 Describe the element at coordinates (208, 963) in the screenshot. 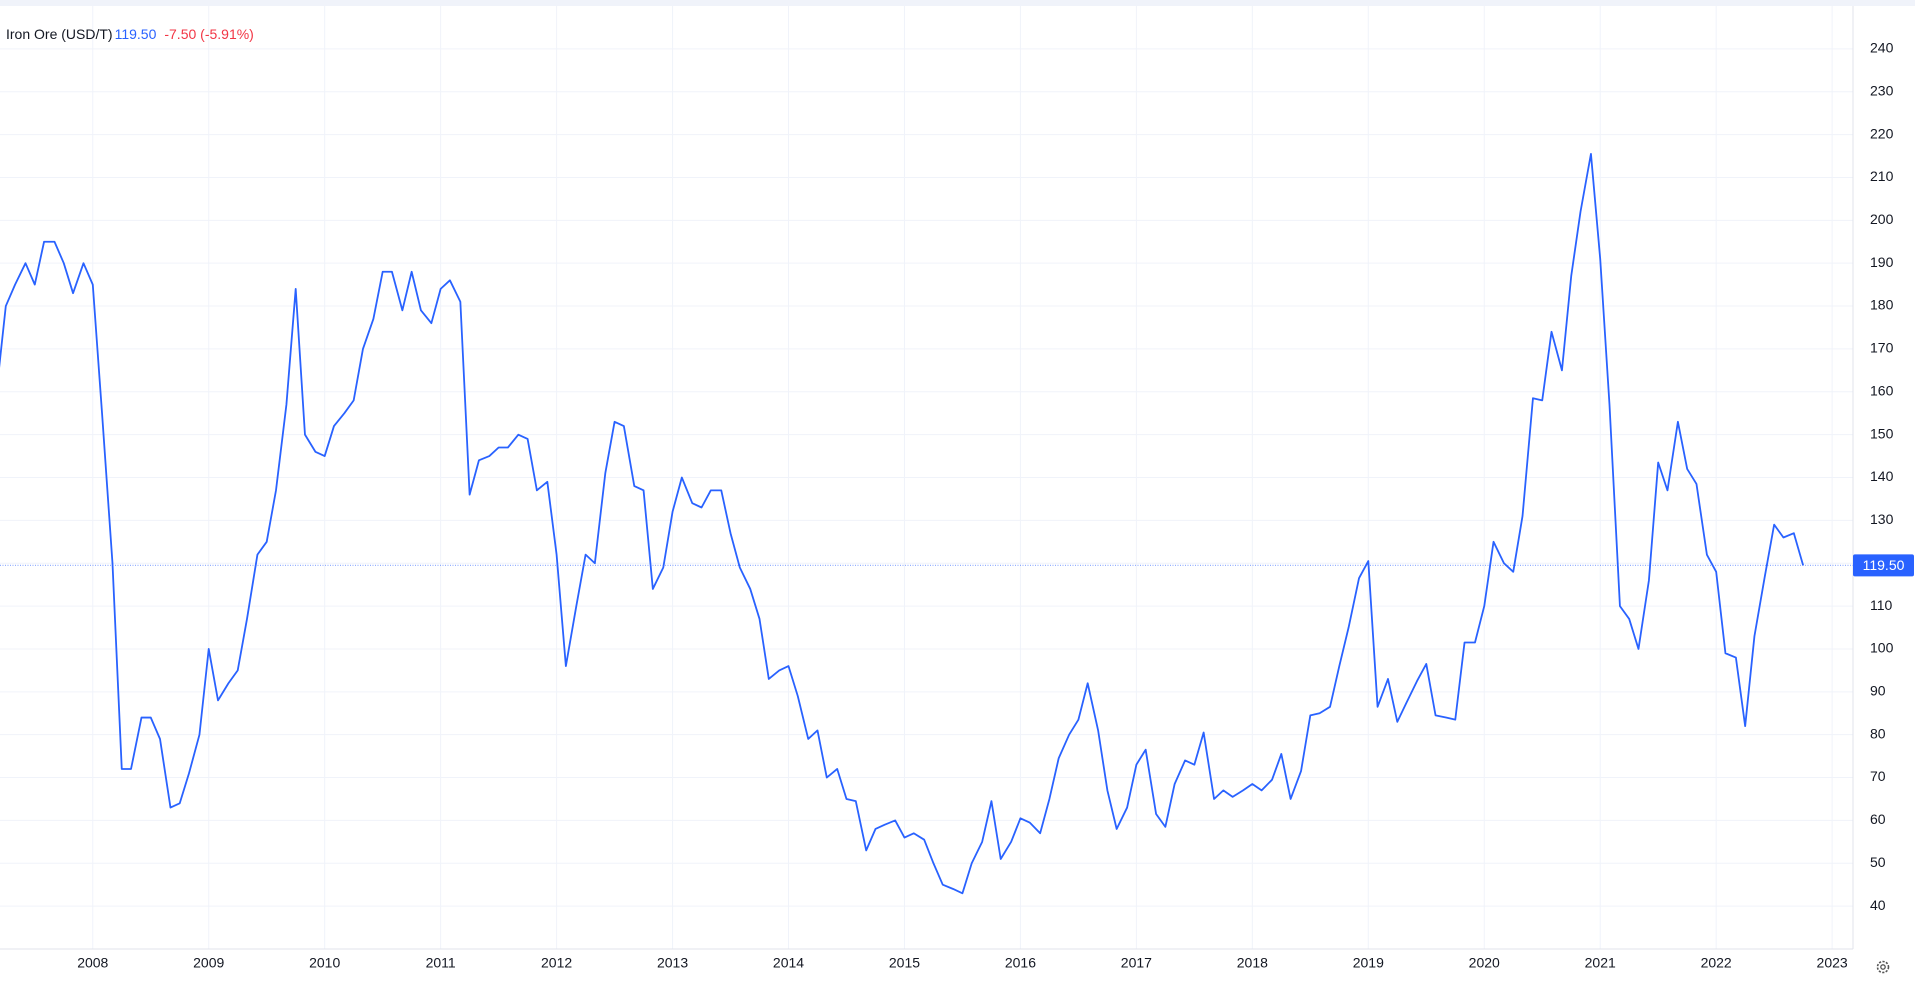

I see `x-tick-label: 2009` at that location.